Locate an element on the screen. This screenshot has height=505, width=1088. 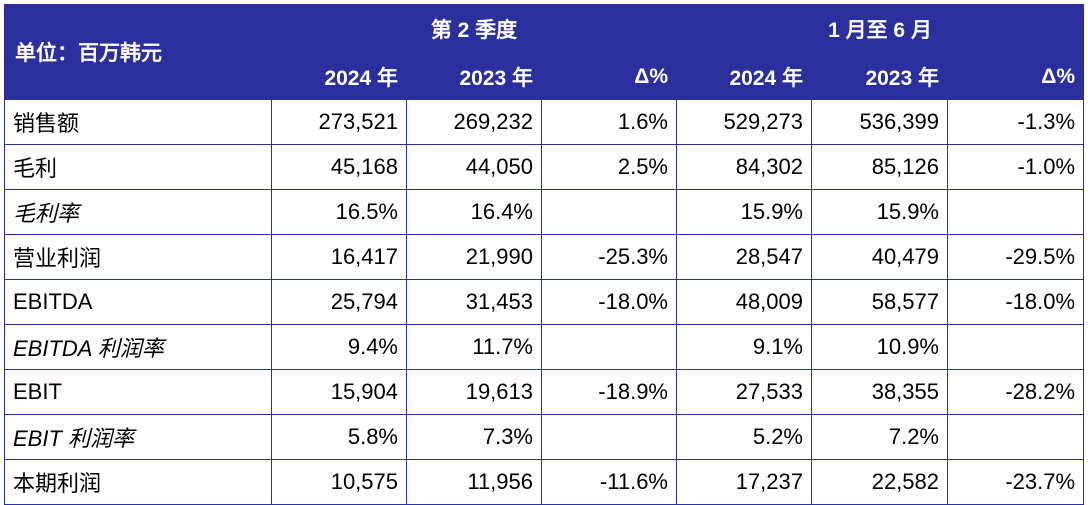
table-cell: -25.3% is located at coordinates (609, 257).